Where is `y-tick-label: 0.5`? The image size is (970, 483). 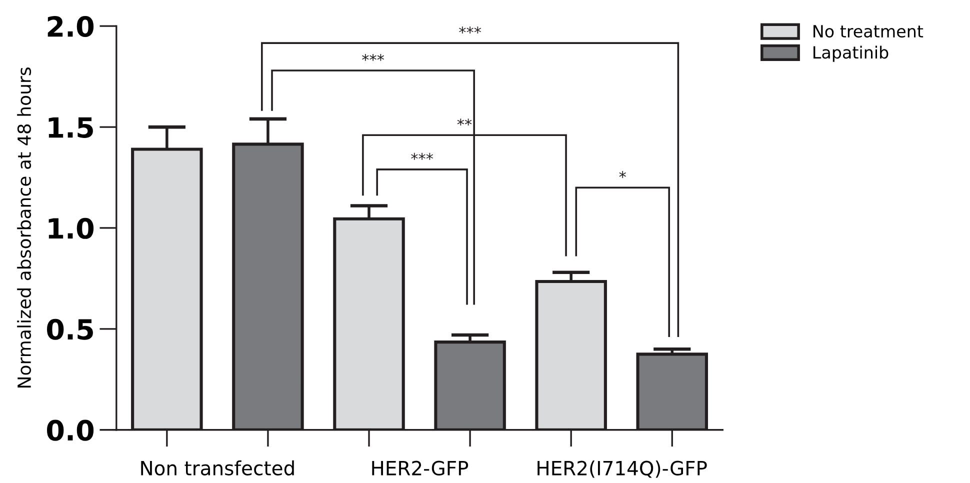 y-tick-label: 0.5 is located at coordinates (69, 329).